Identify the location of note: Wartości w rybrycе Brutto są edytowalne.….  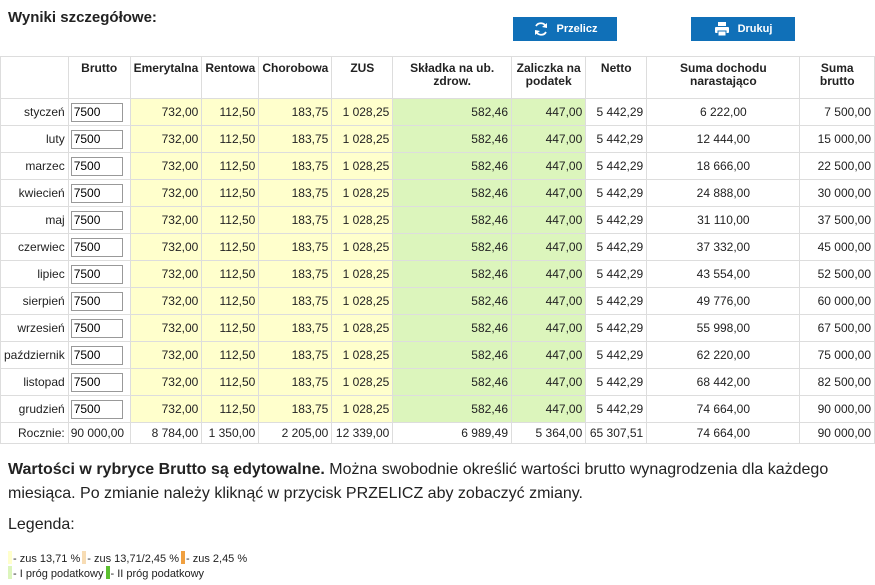
(428, 482).